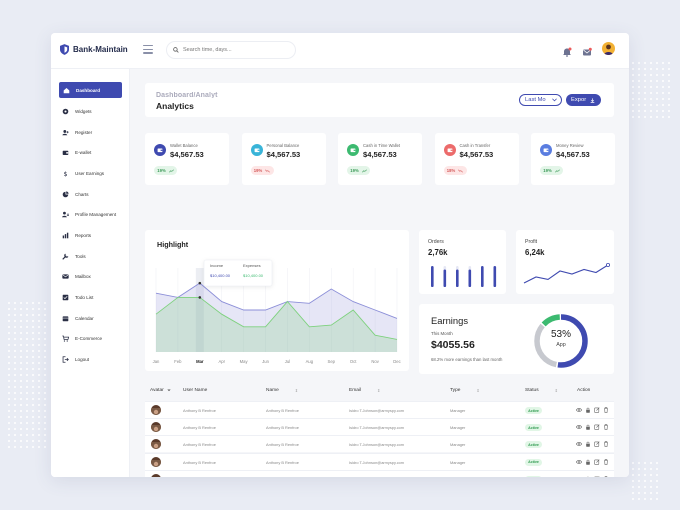  What do you see at coordinates (540, 100) in the screenshot?
I see `period-dropdown: Last Mo` at bounding box center [540, 100].